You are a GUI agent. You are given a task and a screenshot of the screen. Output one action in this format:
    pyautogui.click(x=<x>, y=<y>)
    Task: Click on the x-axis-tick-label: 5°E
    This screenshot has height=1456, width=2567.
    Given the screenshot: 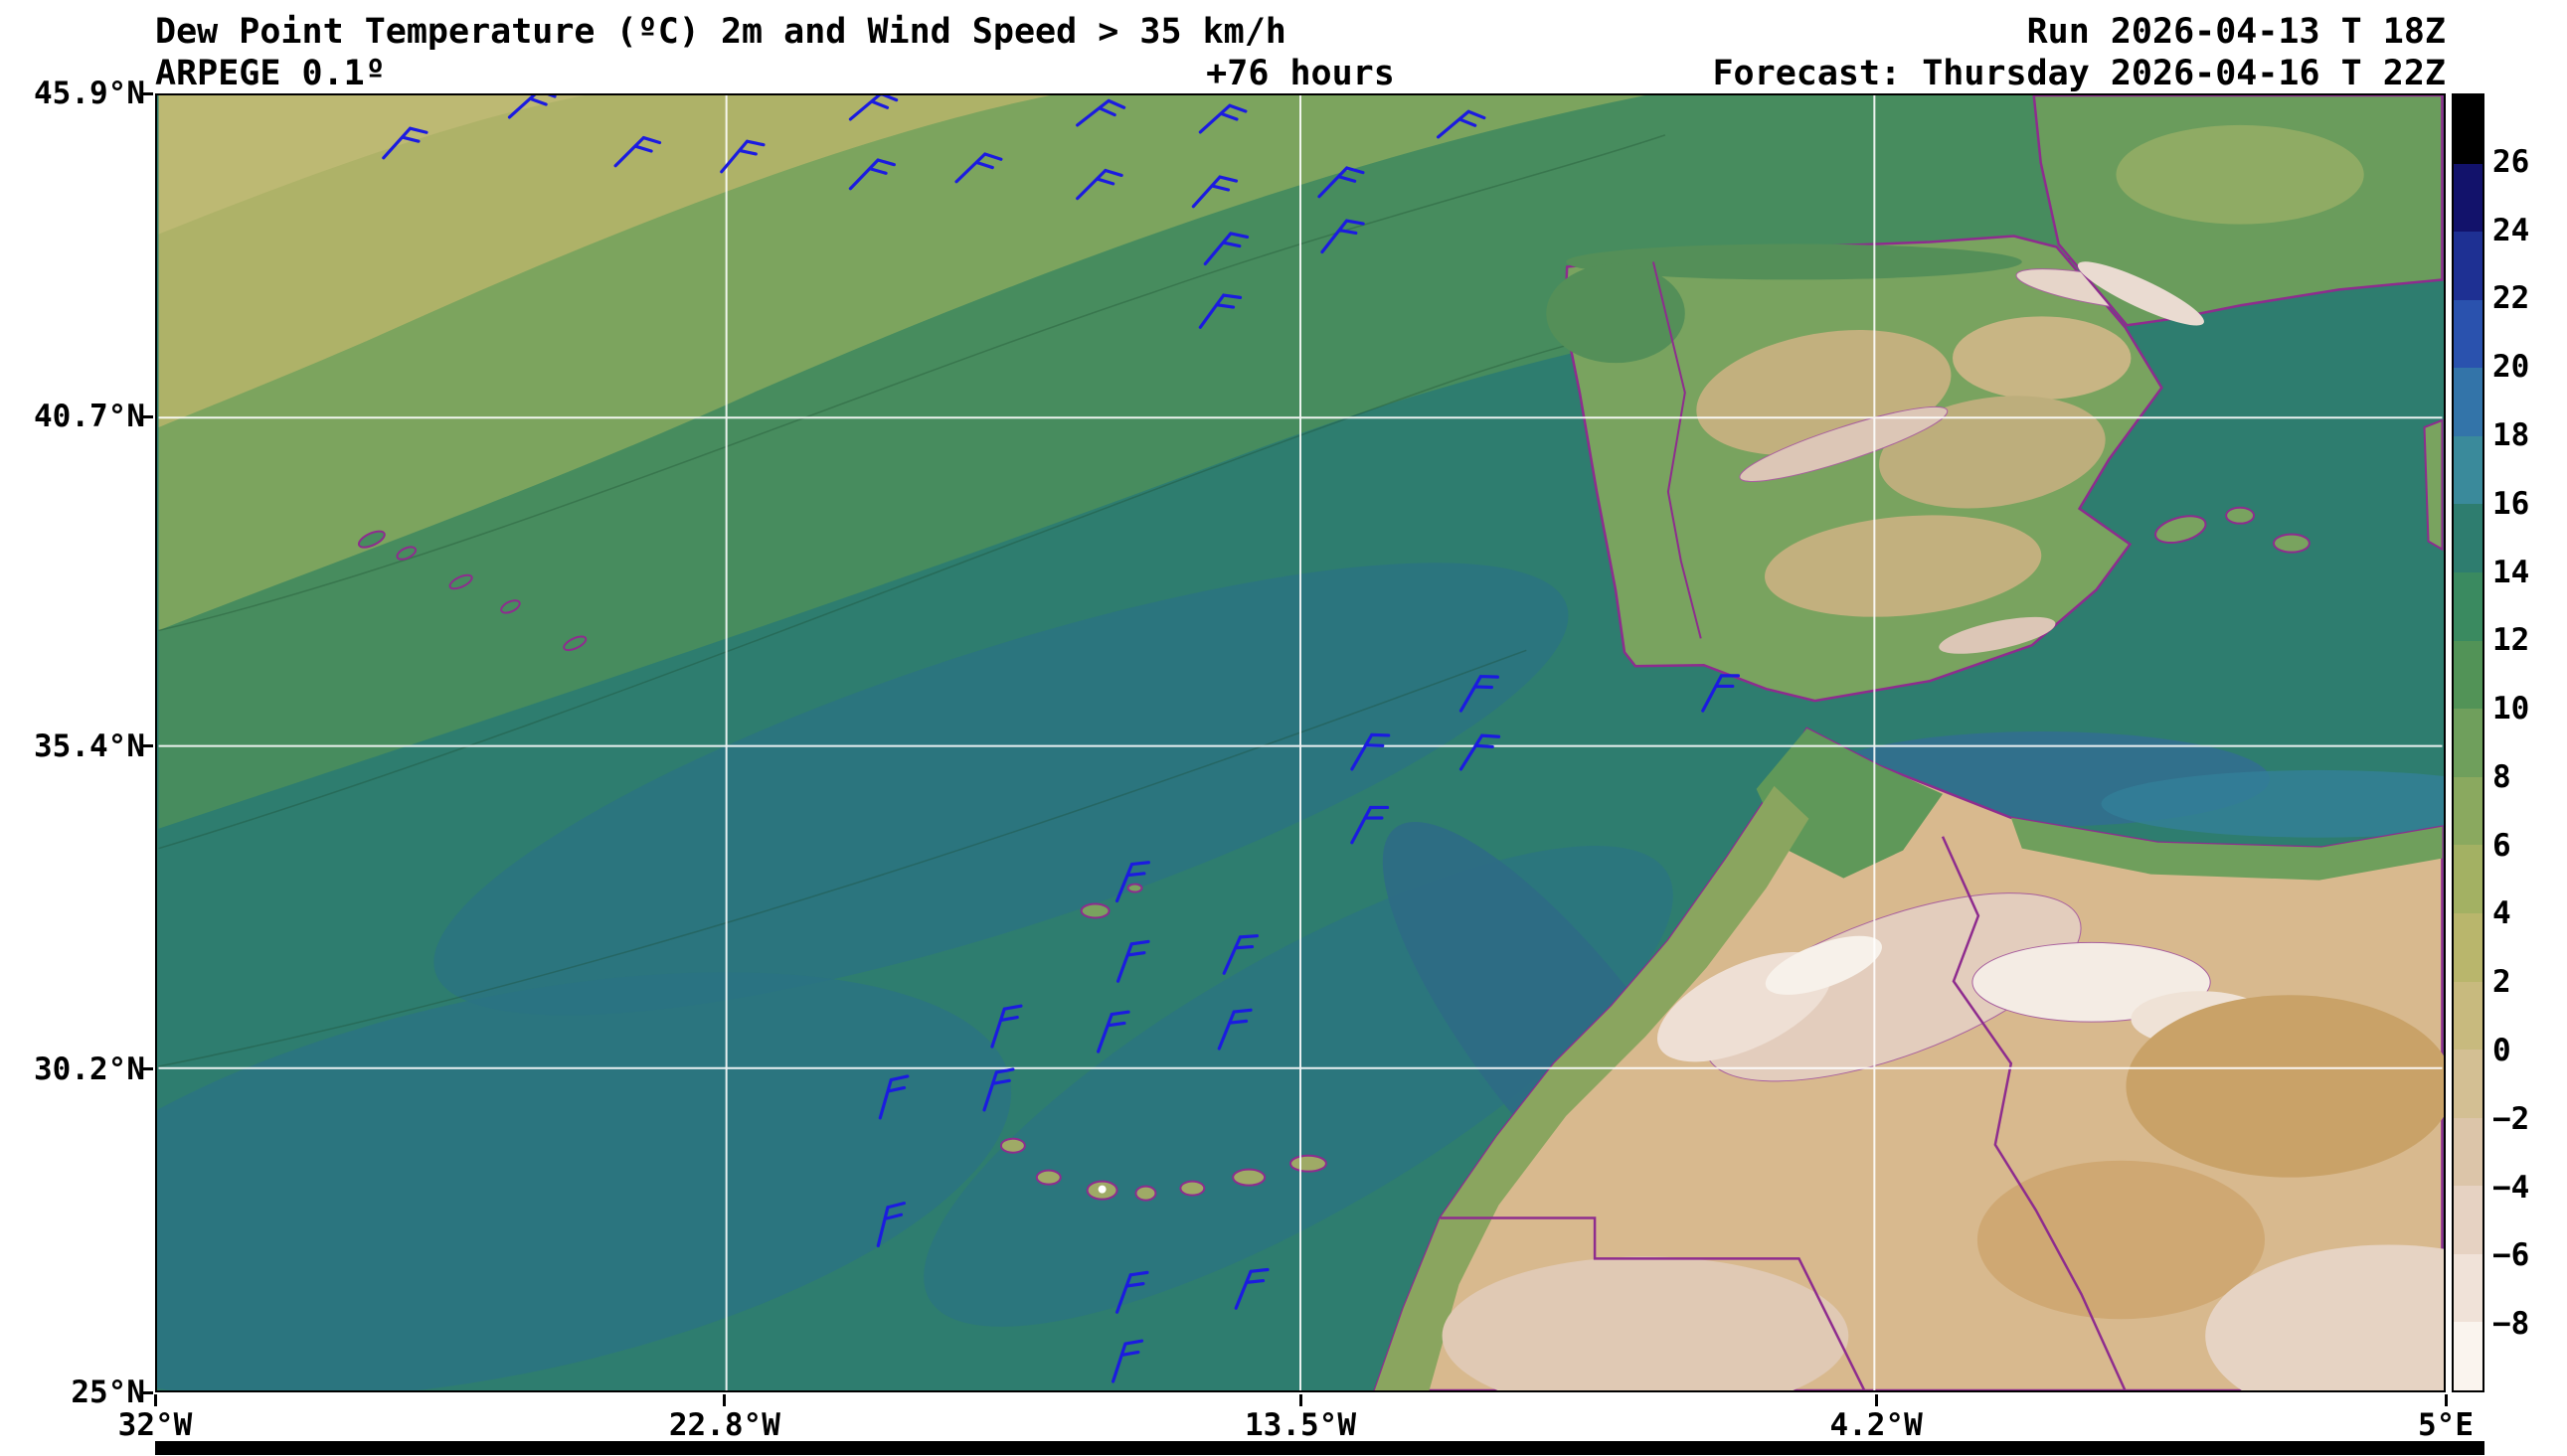 What is the action you would take?
    pyautogui.click(x=2446, y=1425)
    